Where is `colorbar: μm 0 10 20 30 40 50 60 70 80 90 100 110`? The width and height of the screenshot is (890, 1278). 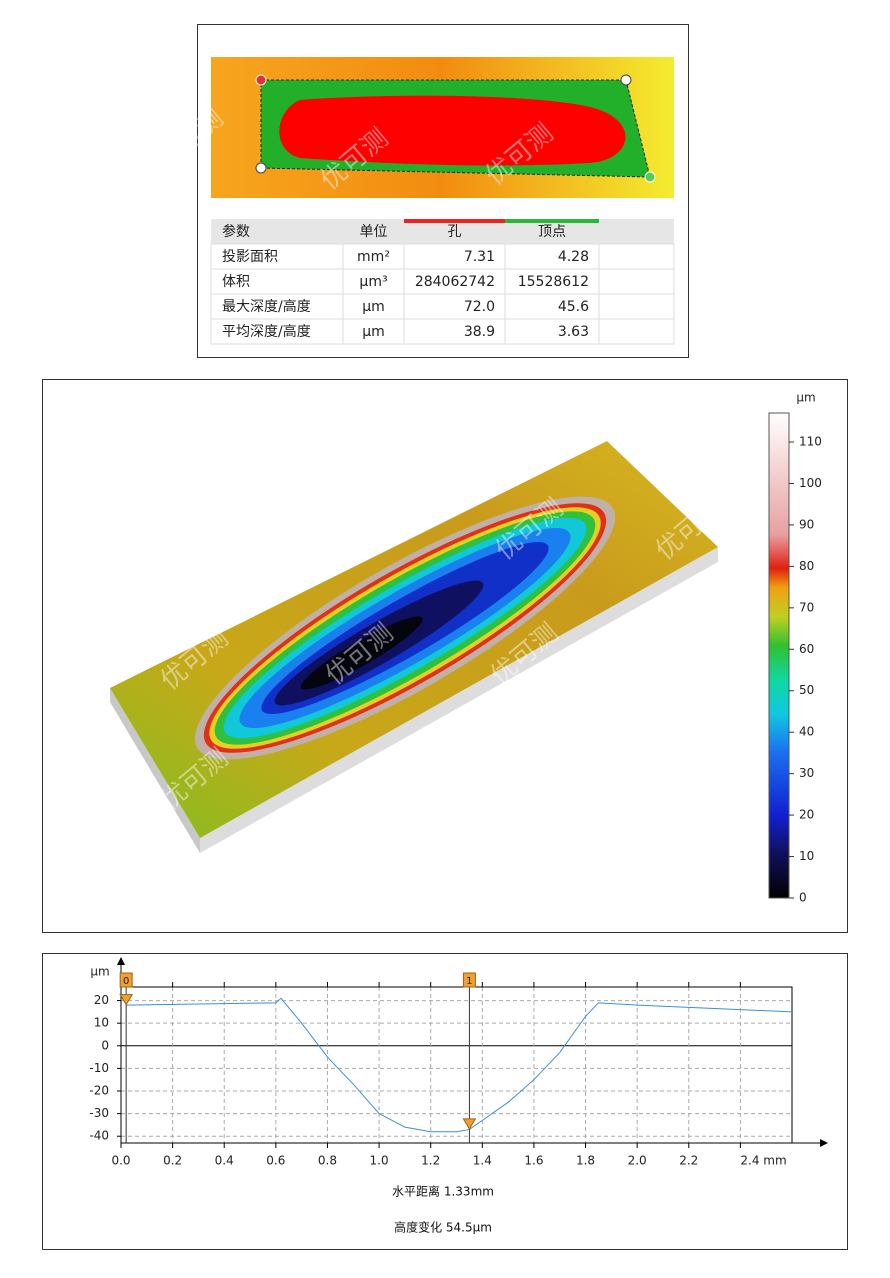
colorbar: μm 0 10 20 30 40 50 60 70 80 90 100 110 is located at coordinates (795, 648).